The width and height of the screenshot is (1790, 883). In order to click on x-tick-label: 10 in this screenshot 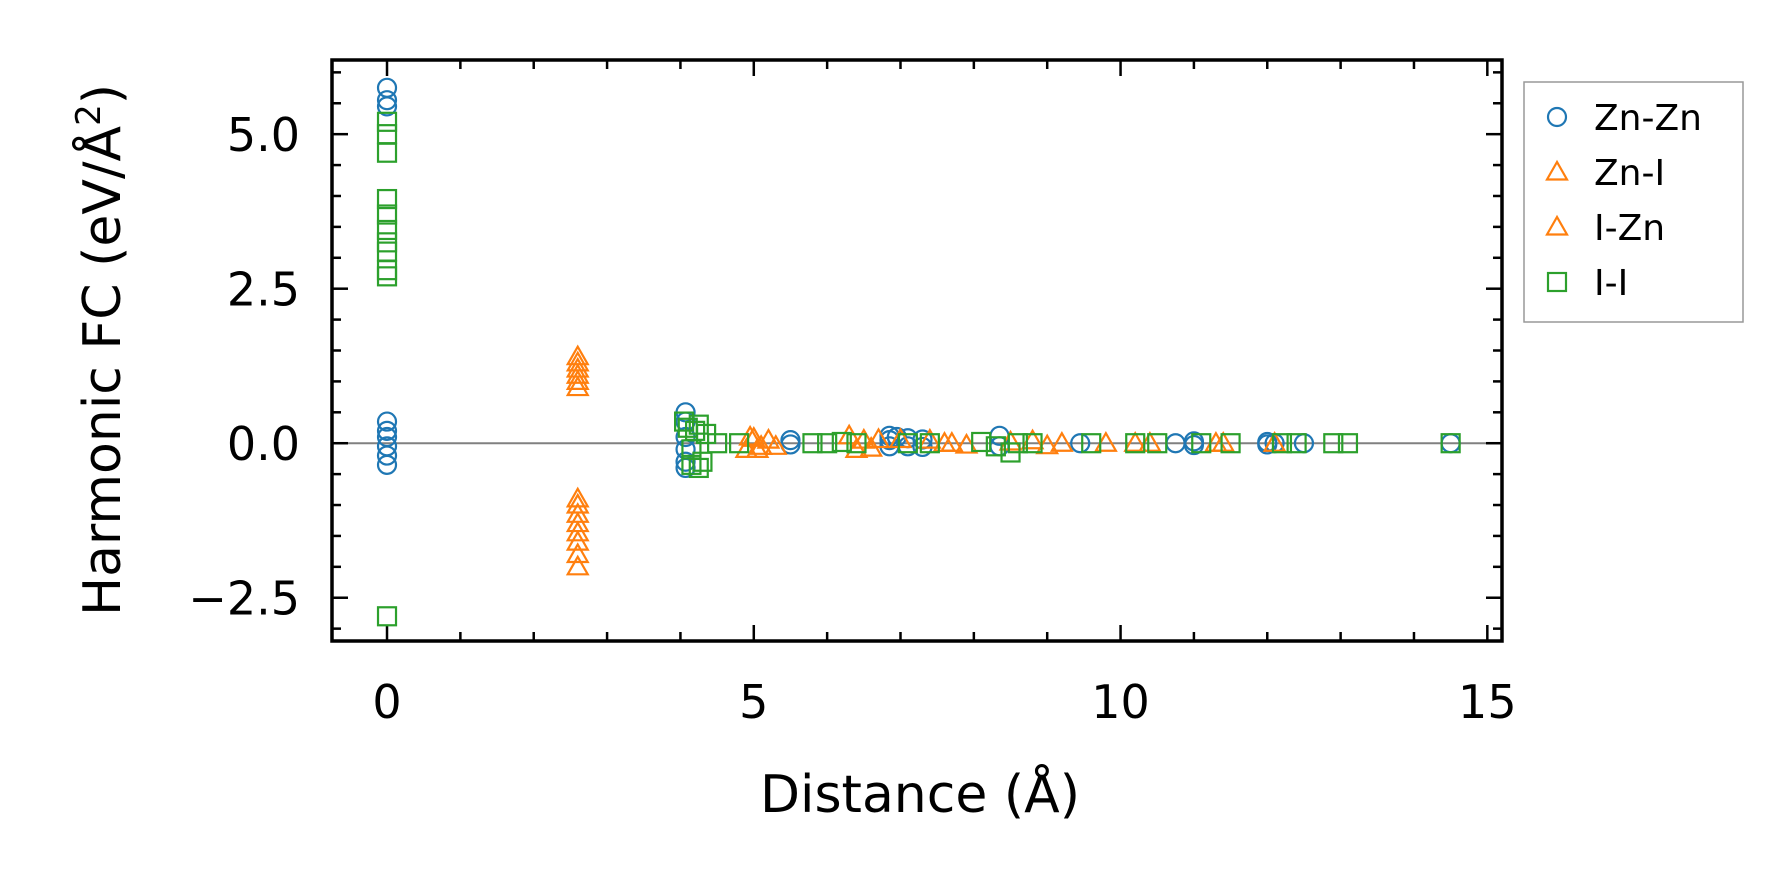, I will do `click(1120, 702)`.